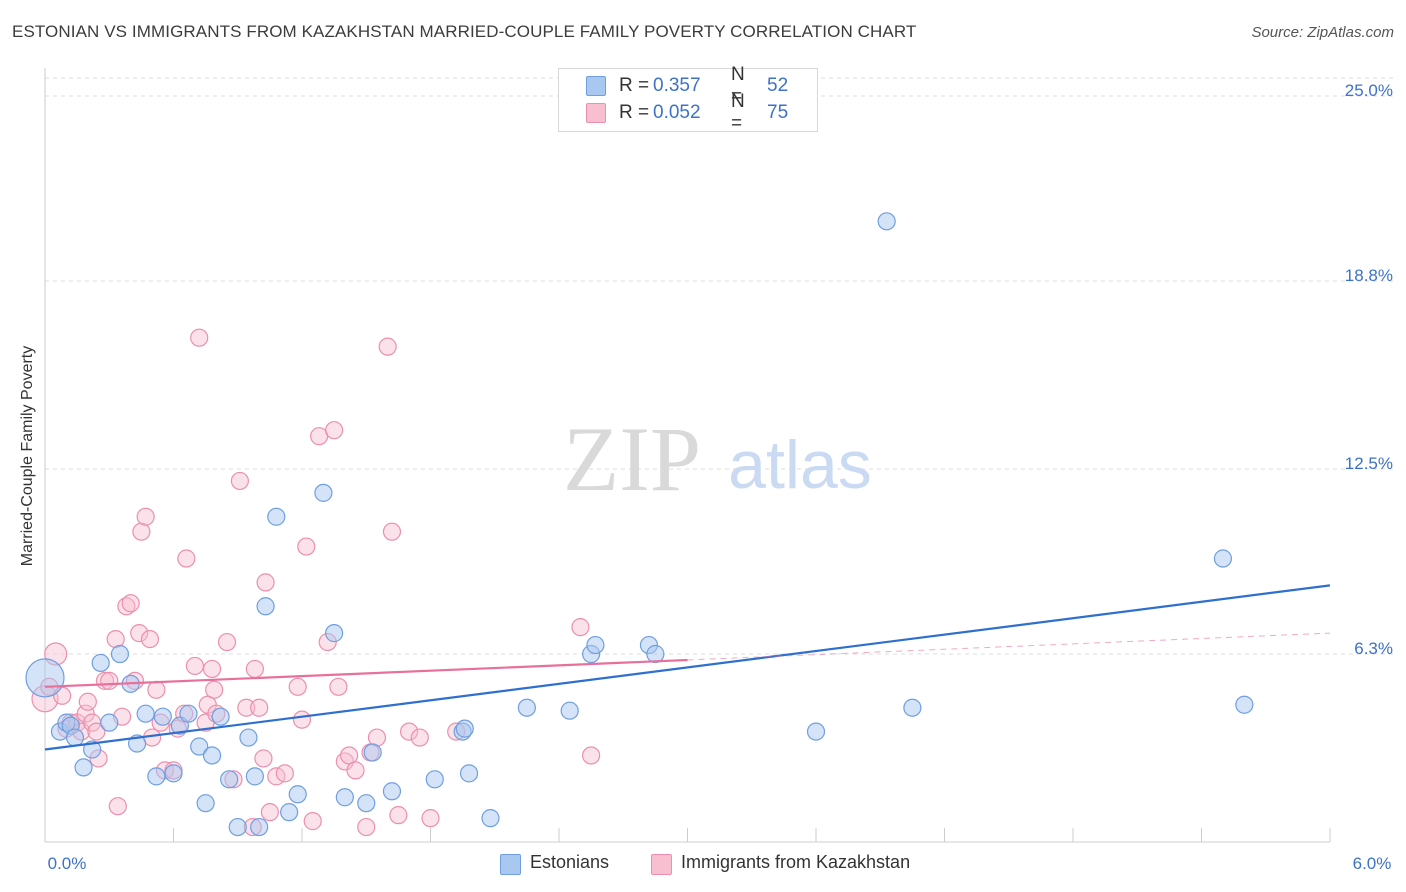 This screenshot has width=1406, height=892. Describe the element at coordinates (800, 465) in the screenshot. I see `watermark-atlas: atlas` at that location.